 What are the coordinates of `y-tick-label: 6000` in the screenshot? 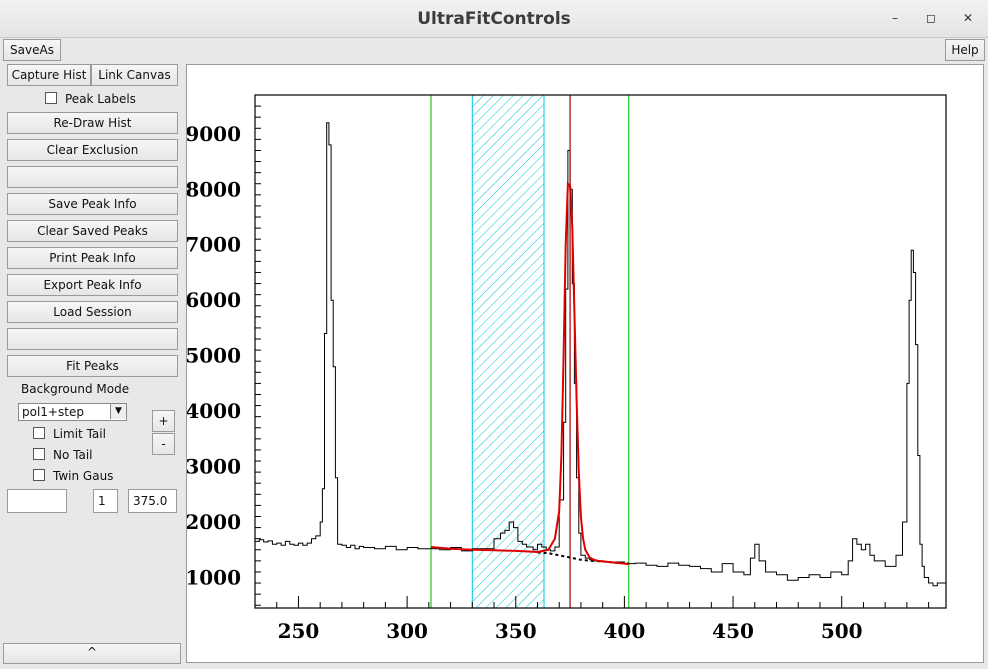 It's located at (214, 300).